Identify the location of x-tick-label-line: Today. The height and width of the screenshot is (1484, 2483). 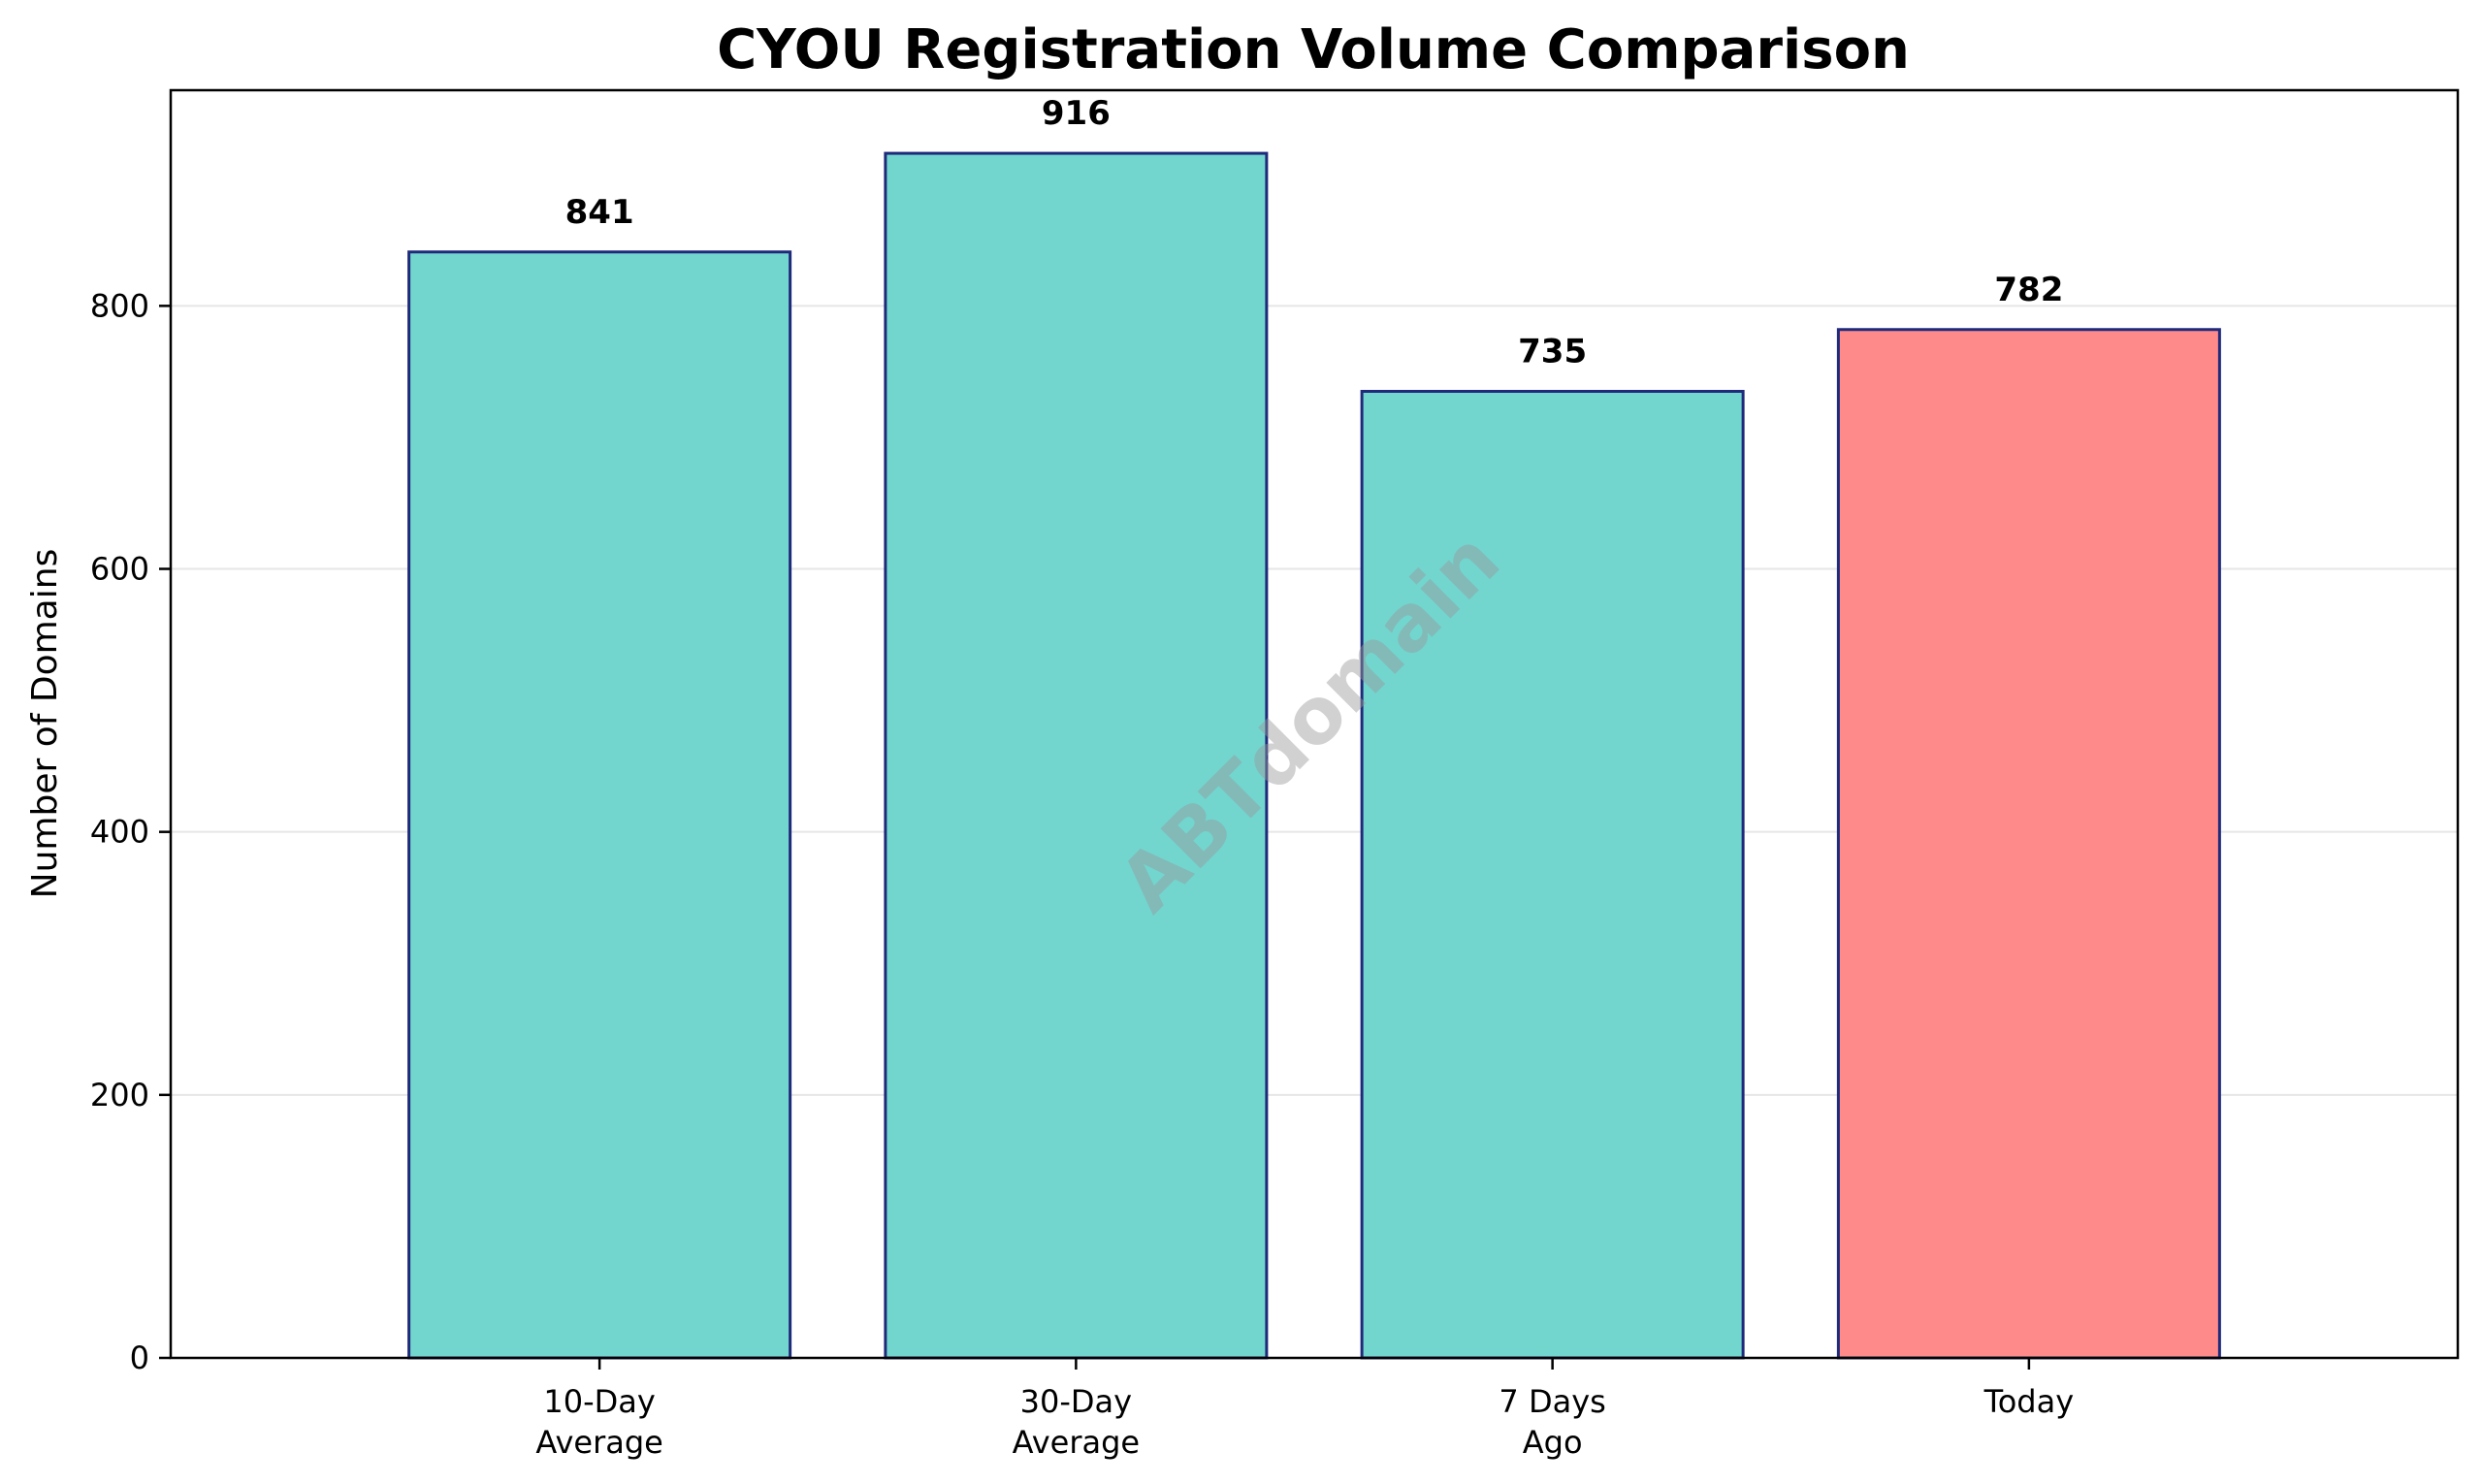
(2029, 1401).